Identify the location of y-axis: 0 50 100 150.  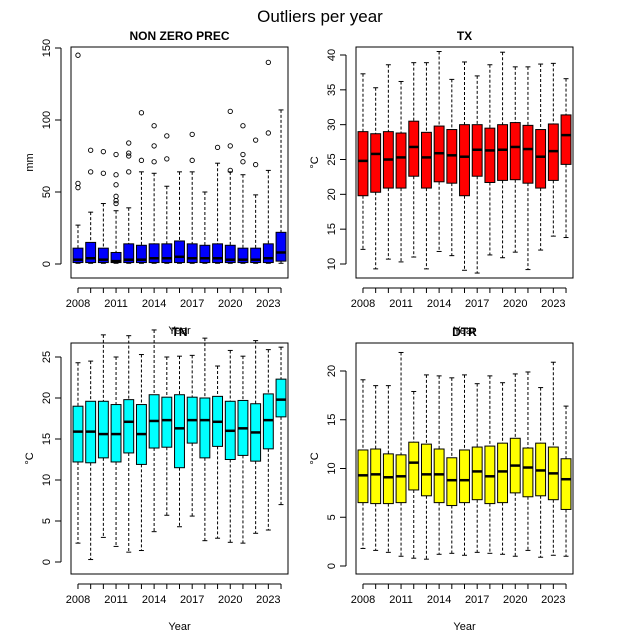
(51, 153).